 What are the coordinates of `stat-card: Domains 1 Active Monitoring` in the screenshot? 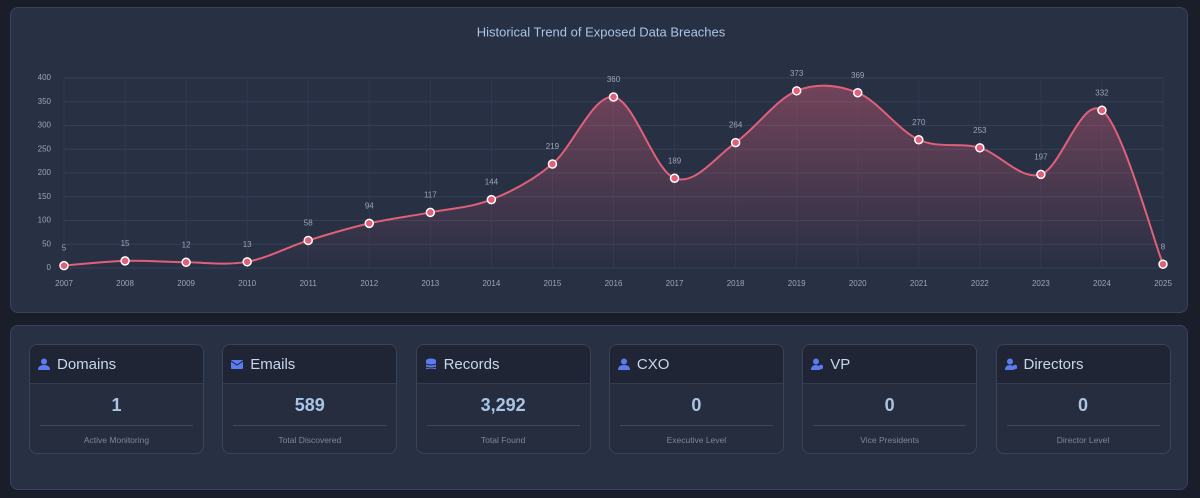 It's located at (116, 399).